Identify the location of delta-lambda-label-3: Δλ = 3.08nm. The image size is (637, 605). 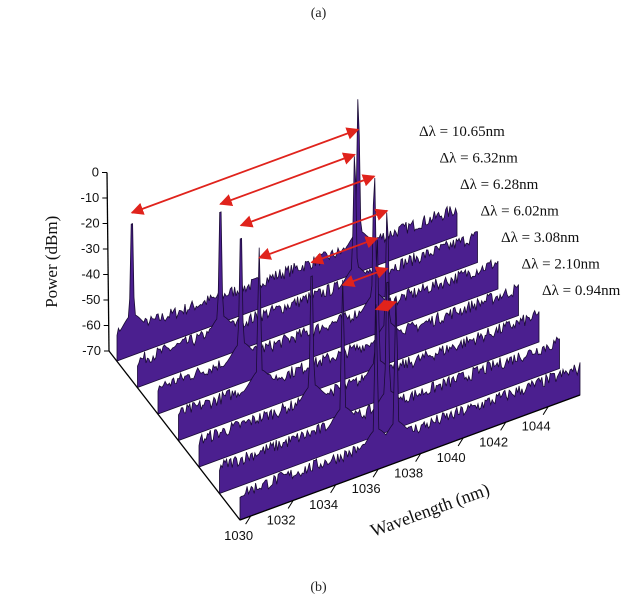
(540, 238).